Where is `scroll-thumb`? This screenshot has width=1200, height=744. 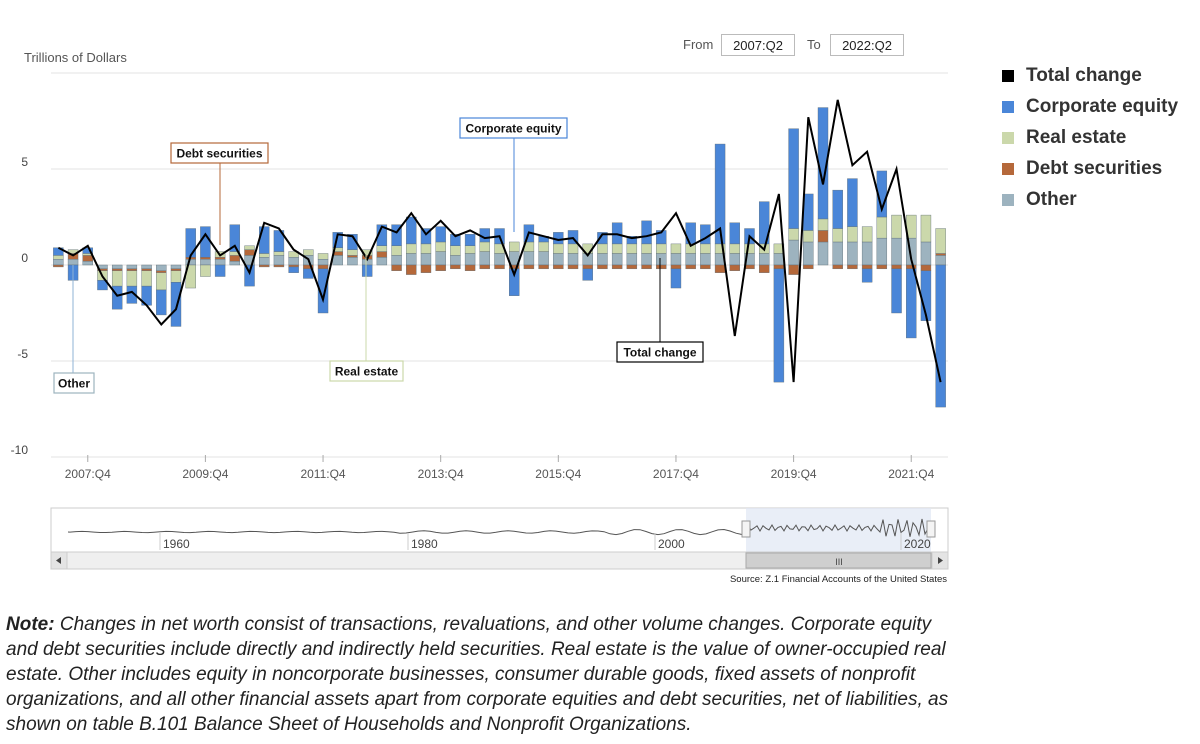 scroll-thumb is located at coordinates (838, 560).